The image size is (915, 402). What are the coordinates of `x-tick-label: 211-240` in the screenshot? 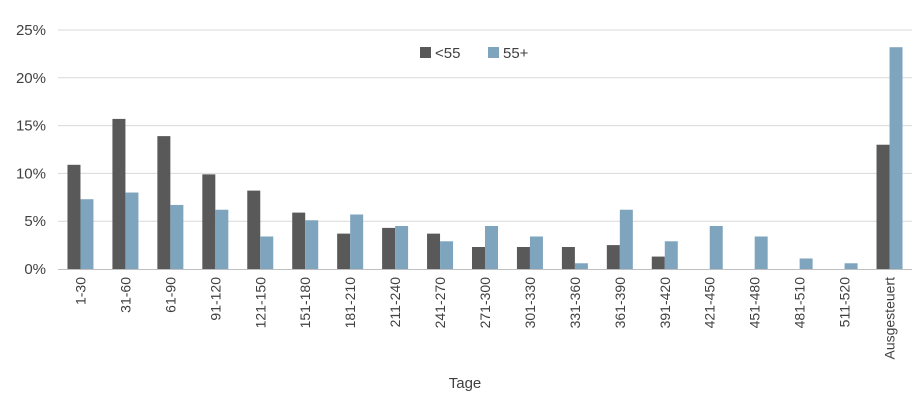 It's located at (395, 302).